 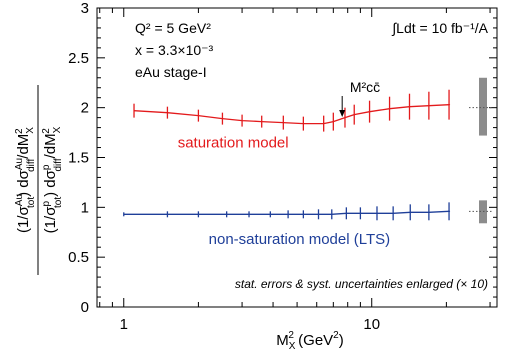 What do you see at coordinates (78, 257) in the screenshot?
I see `y-tick-label: 0.5` at bounding box center [78, 257].